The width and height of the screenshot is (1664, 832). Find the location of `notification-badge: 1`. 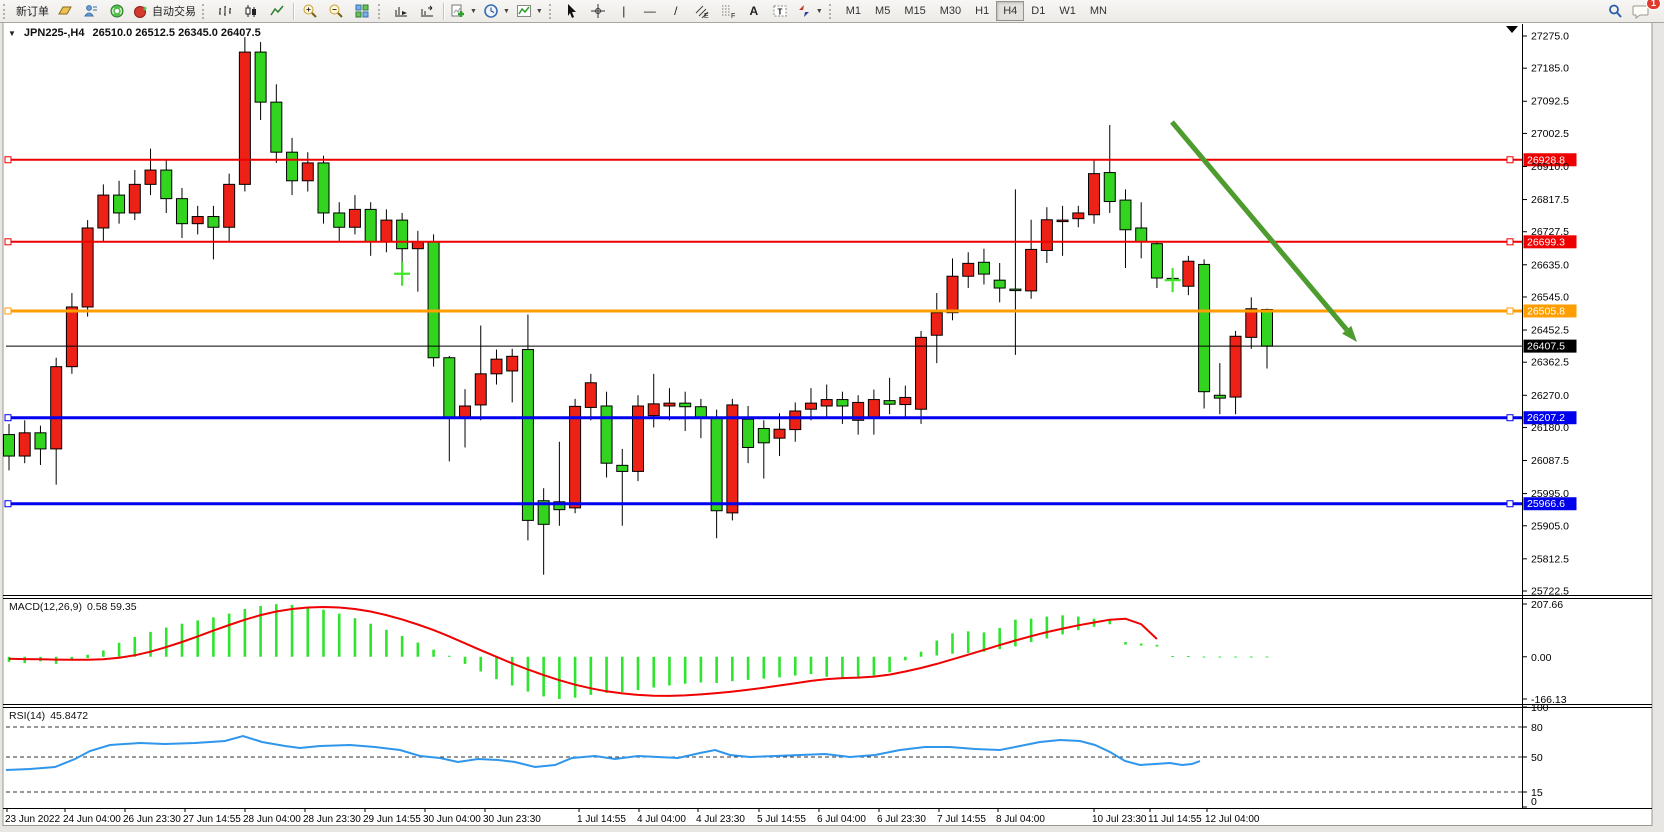

notification-badge: 1 is located at coordinates (1653, 5).